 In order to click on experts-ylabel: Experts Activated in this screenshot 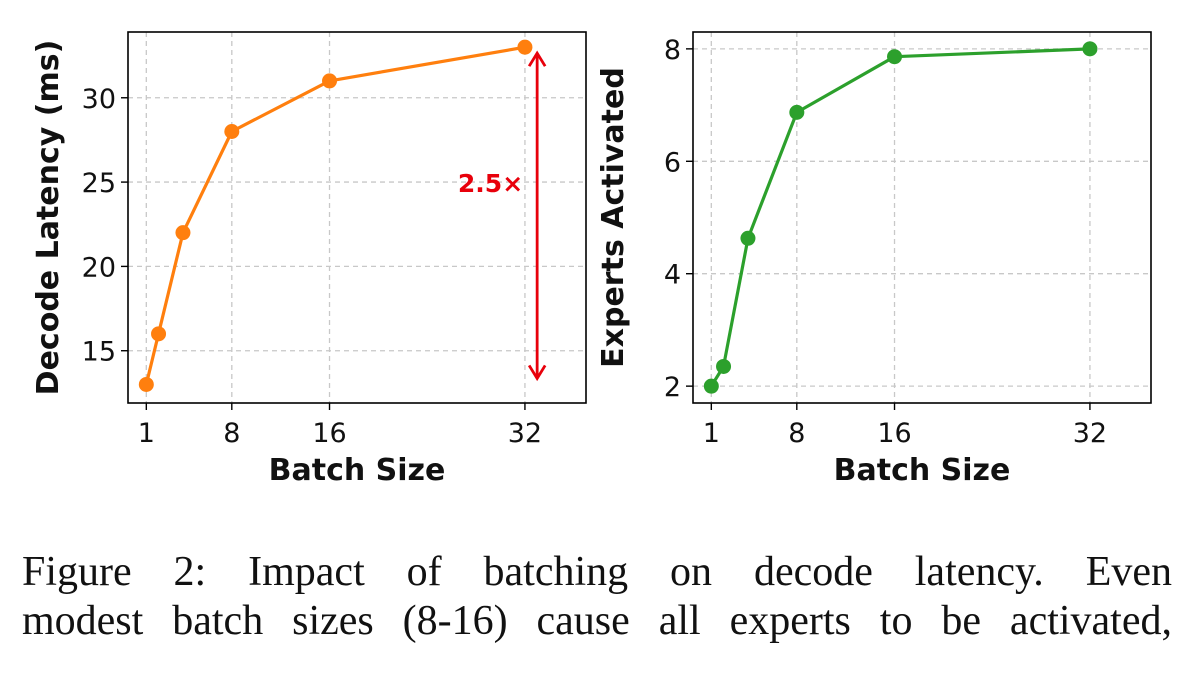, I will do `click(613, 217)`.